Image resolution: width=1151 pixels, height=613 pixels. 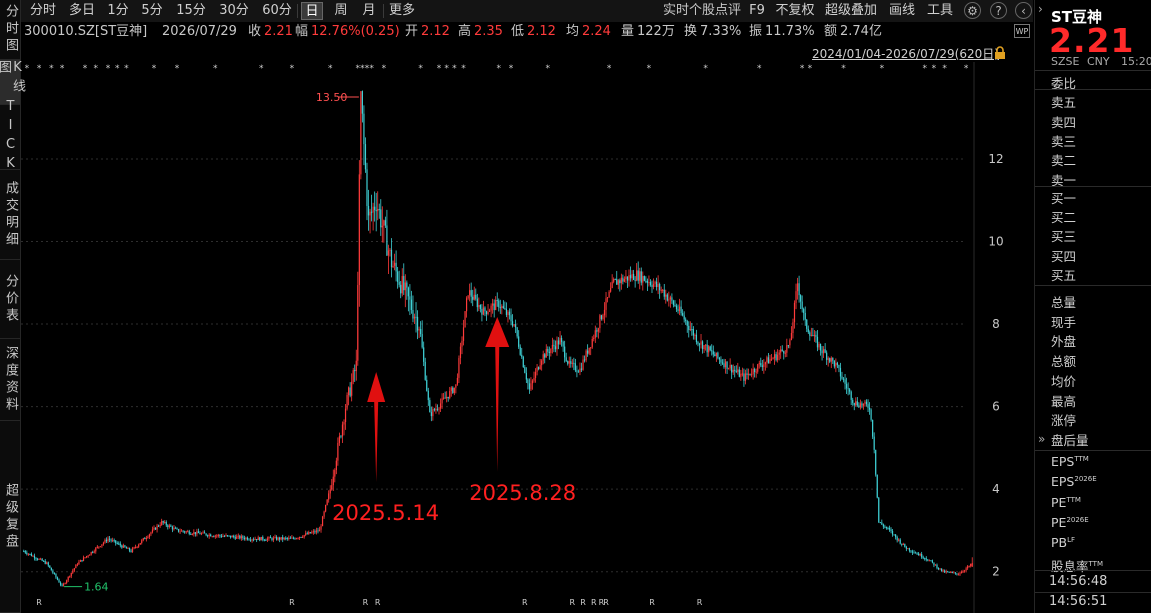 What do you see at coordinates (850, 10) in the screenshot?
I see `toolbar-item-3: 超级叠加` at bounding box center [850, 10].